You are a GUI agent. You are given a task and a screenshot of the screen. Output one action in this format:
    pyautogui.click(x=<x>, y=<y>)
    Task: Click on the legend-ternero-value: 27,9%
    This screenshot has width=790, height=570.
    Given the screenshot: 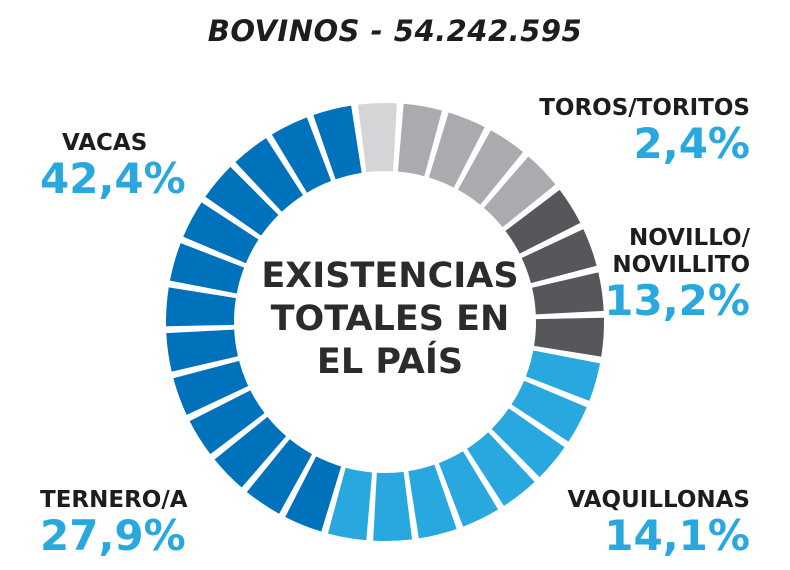 What is the action you would take?
    pyautogui.click(x=113, y=535)
    